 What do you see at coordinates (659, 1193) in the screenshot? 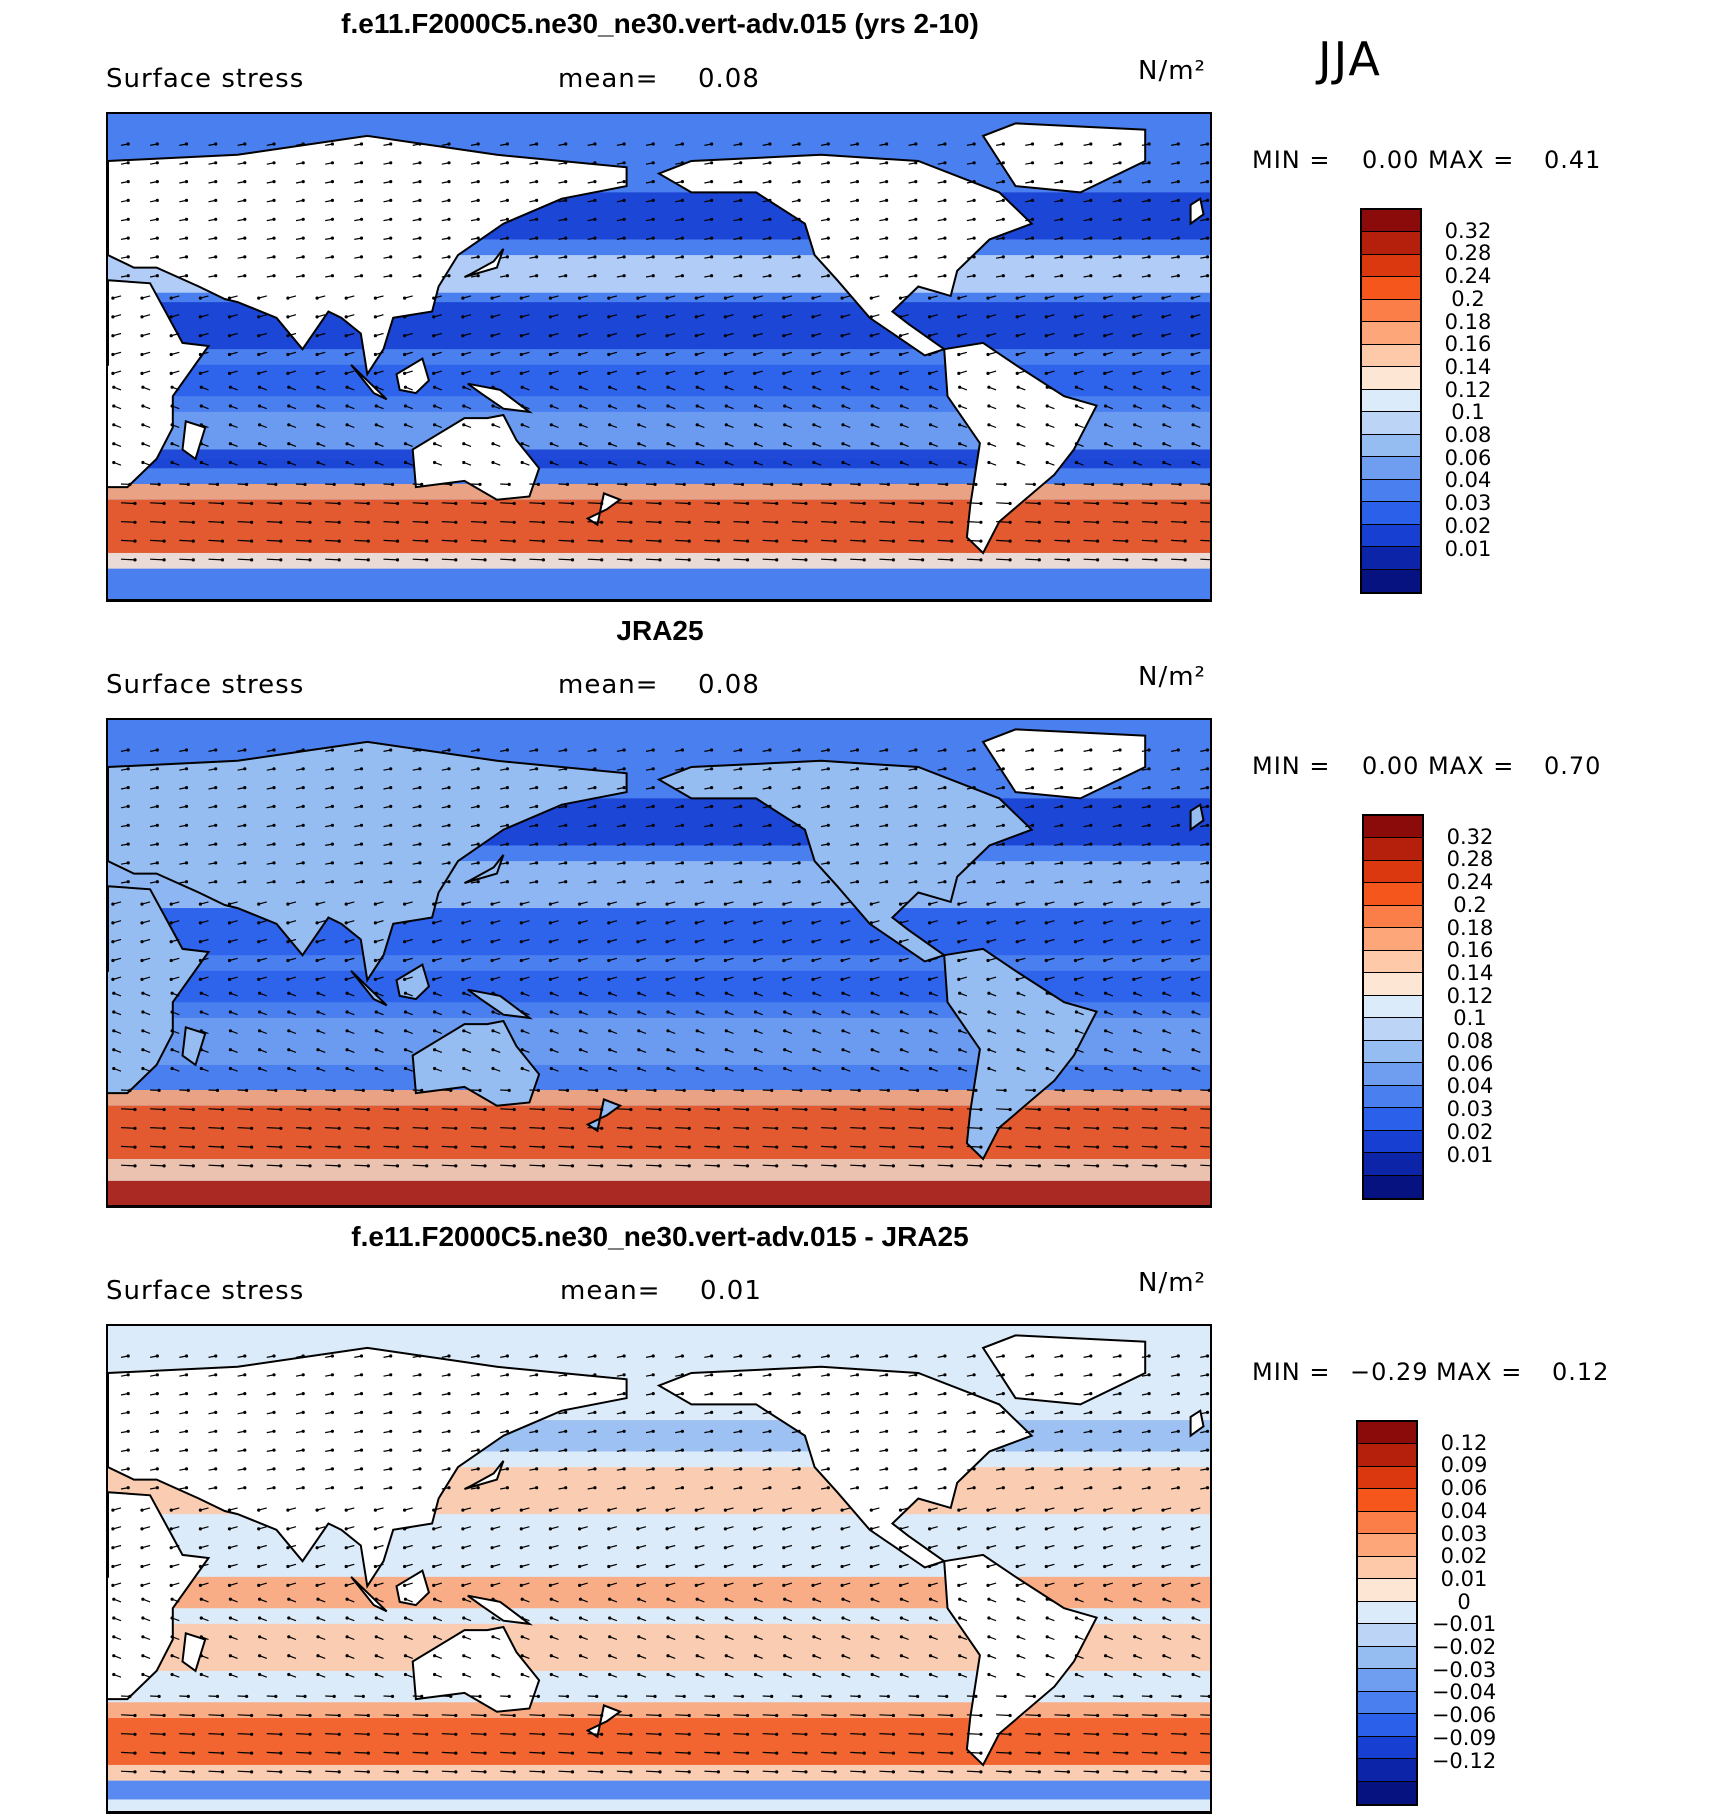
I see `field-band` at bounding box center [659, 1193].